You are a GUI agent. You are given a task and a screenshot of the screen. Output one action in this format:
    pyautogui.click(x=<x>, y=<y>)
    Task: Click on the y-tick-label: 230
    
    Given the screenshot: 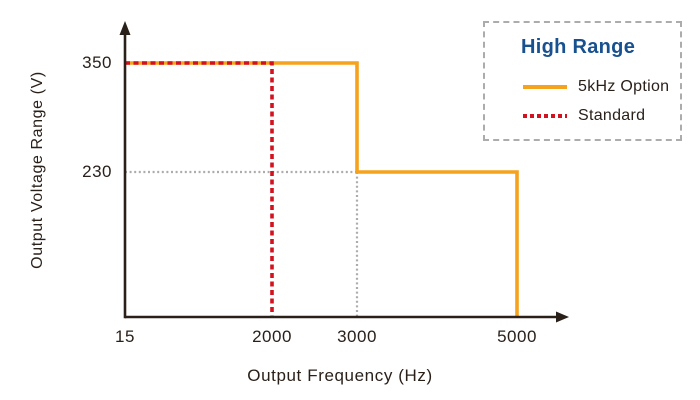 What is the action you would take?
    pyautogui.click(x=97, y=171)
    